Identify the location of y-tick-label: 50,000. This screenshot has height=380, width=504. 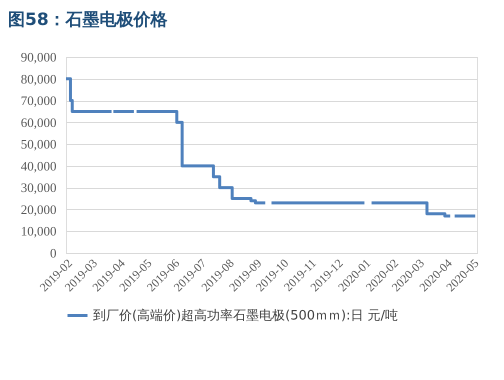
(38, 144).